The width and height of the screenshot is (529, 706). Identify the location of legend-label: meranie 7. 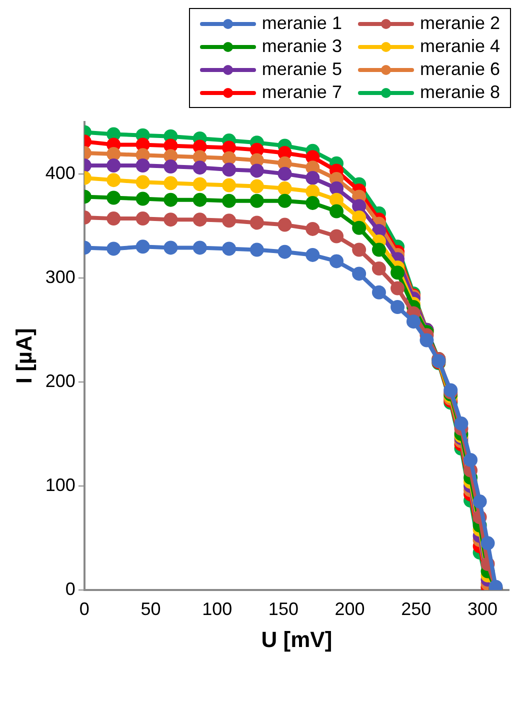
(302, 92).